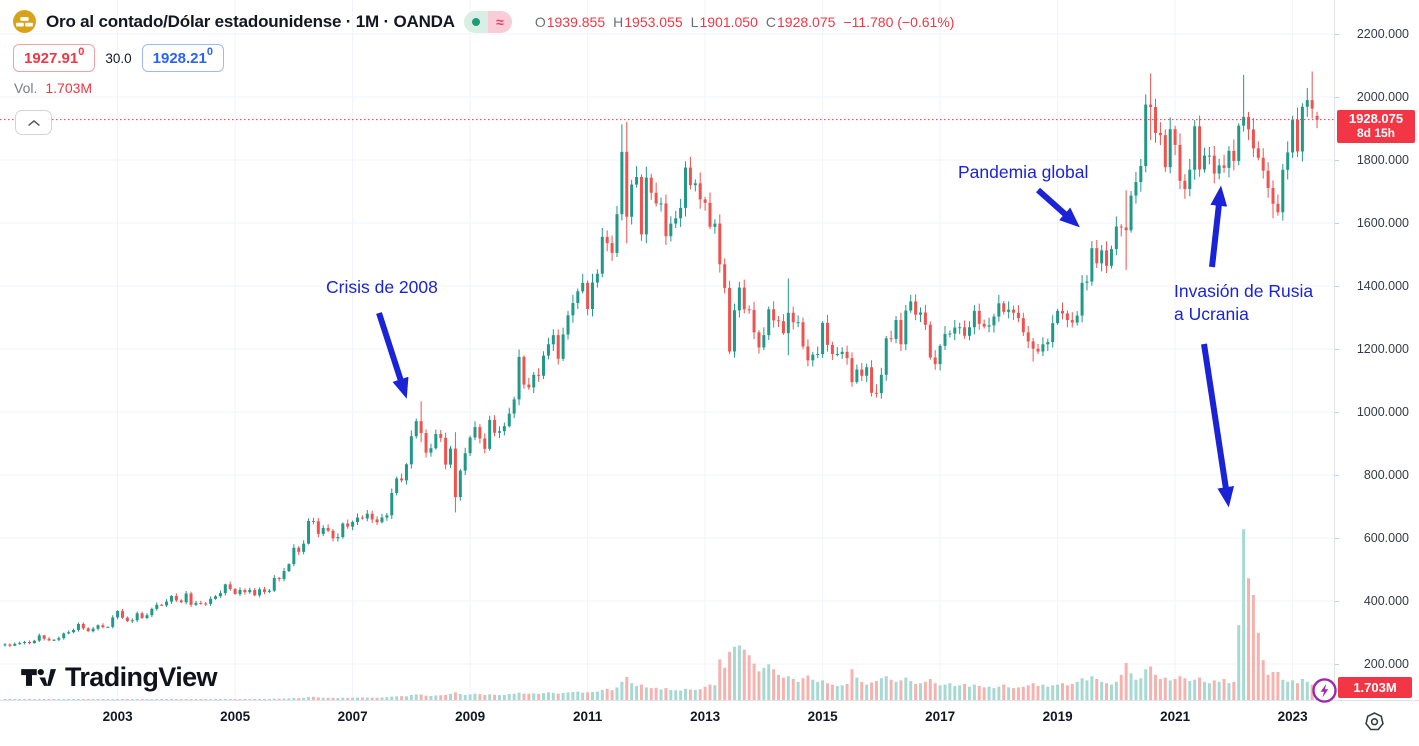  Describe the element at coordinates (1374, 722) in the screenshot. I see `settings-icon` at that location.